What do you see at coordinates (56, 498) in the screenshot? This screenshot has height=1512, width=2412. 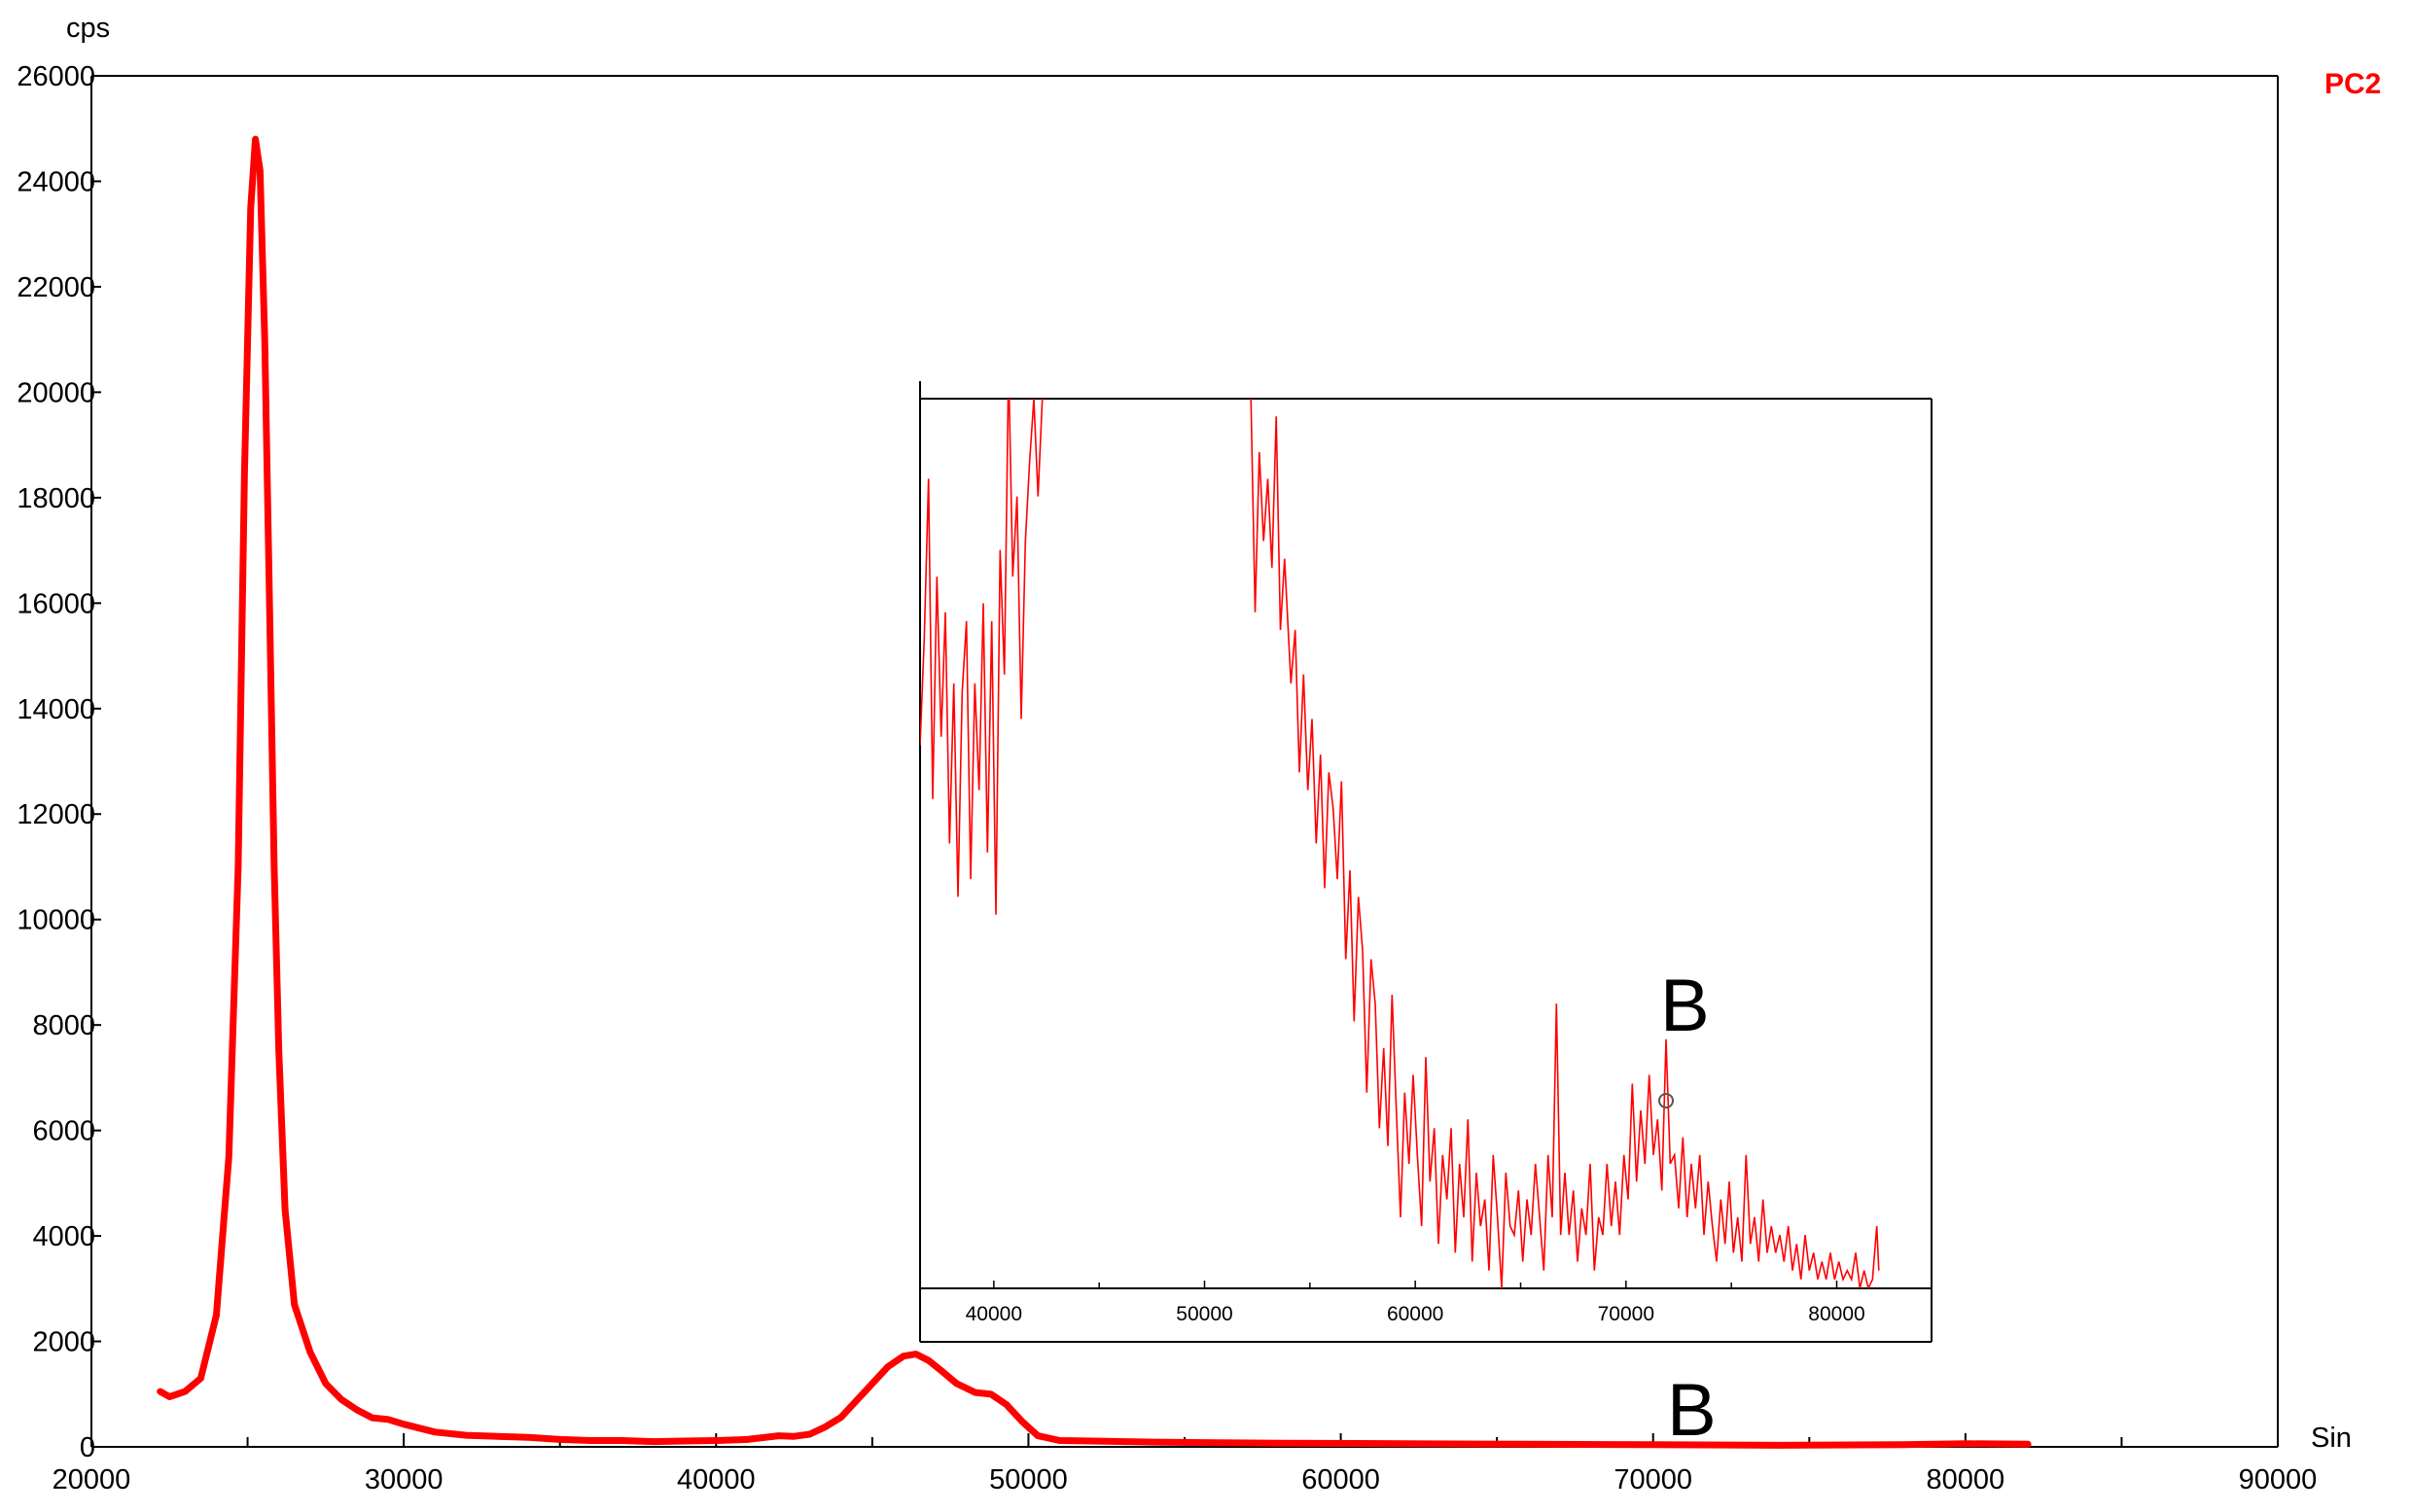 I see `y-tick-label: 18000` at bounding box center [56, 498].